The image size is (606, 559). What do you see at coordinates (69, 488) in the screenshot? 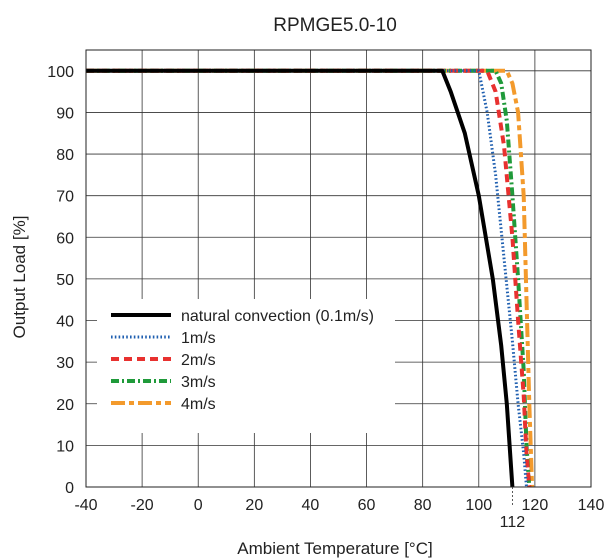
I see `y-tick-label: 0` at bounding box center [69, 488].